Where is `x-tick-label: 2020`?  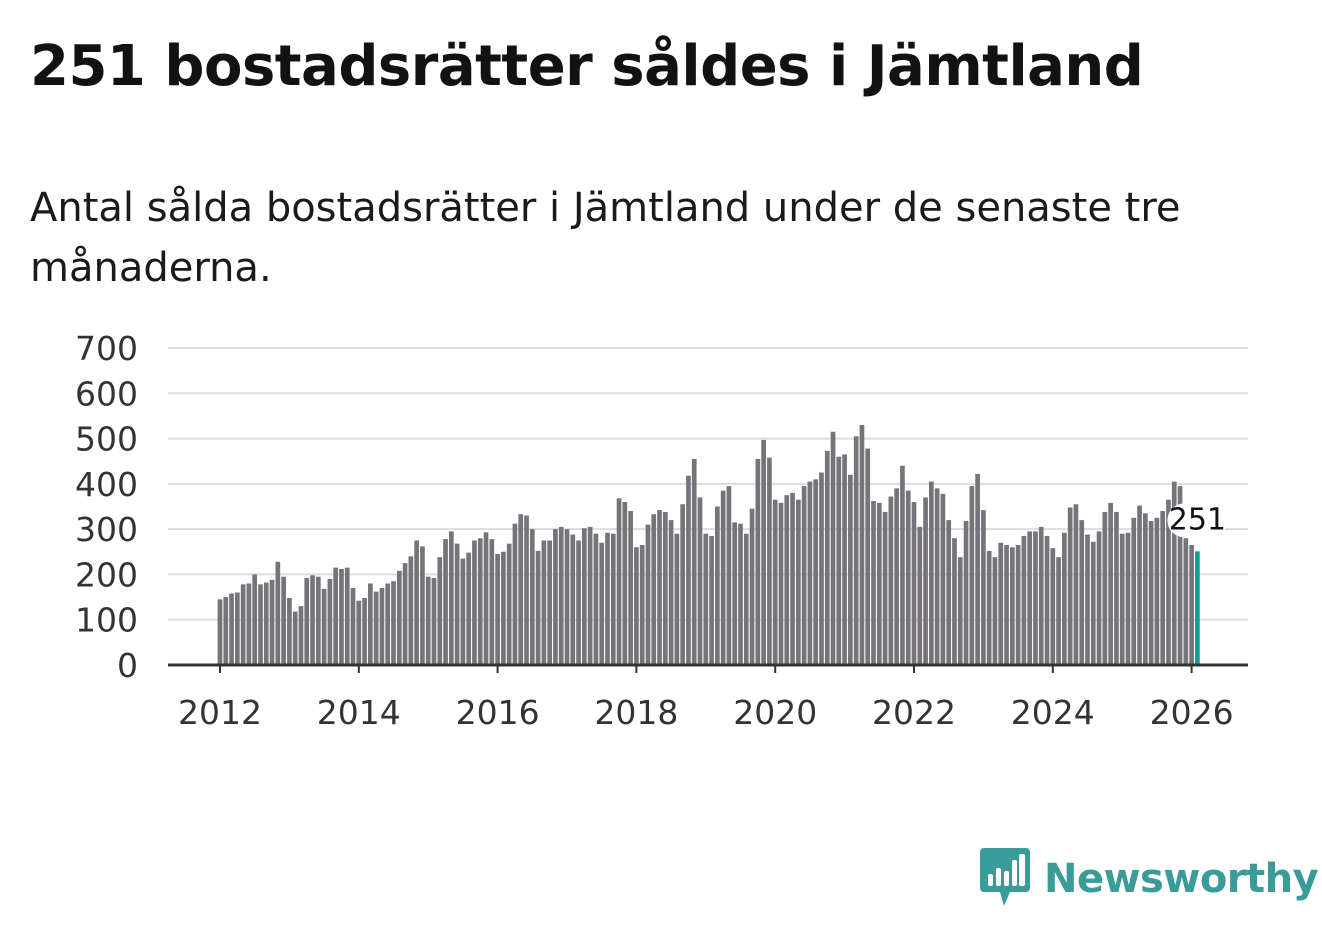 x-tick-label: 2020 is located at coordinates (775, 712).